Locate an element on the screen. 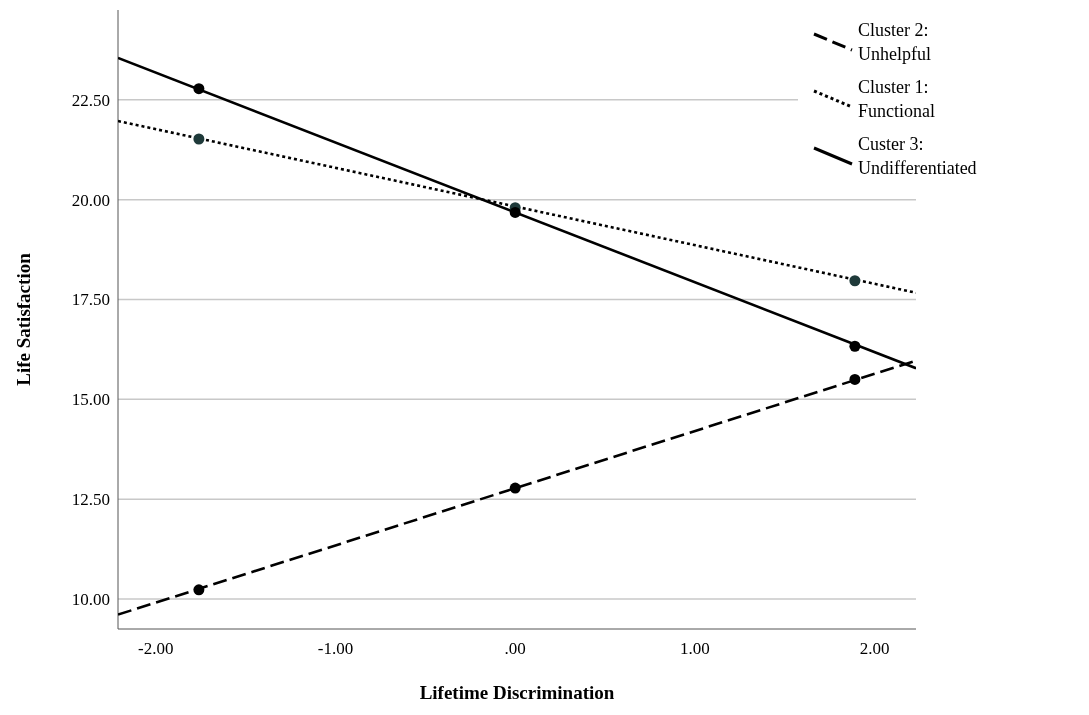 The image size is (1089, 715). y-axis-title: Life Satisfaction is located at coordinates (23, 319).